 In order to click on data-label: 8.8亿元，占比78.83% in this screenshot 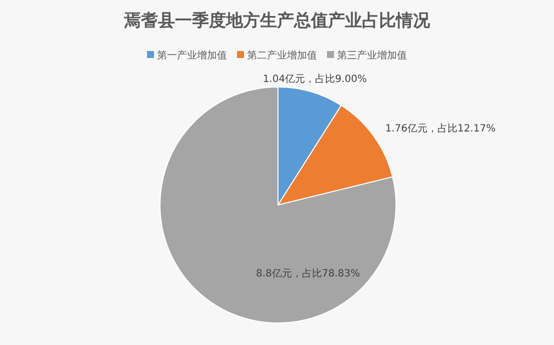, I will do `click(308, 274)`.